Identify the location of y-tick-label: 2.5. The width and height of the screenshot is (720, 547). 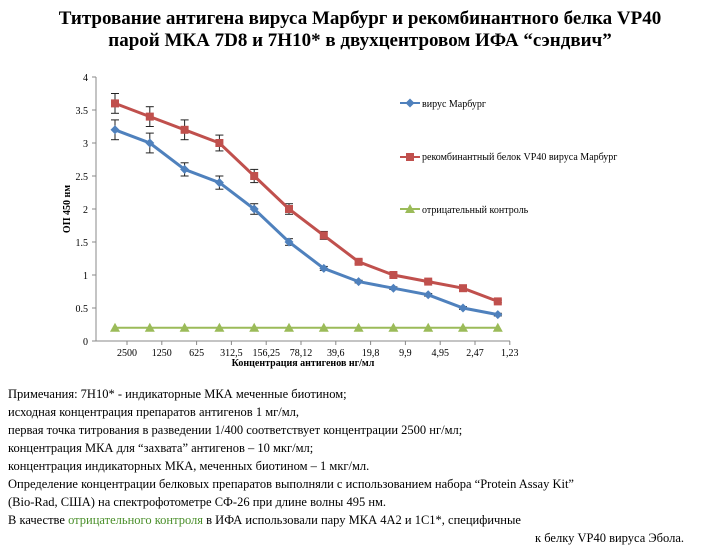
(82, 177).